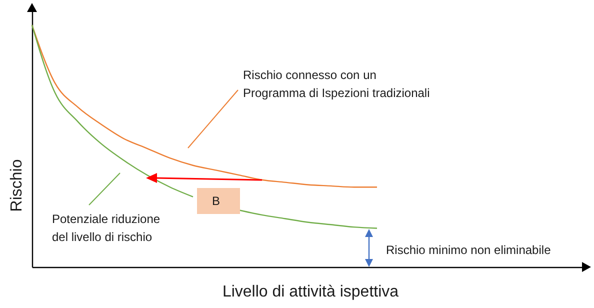  What do you see at coordinates (468, 250) in the screenshot?
I see `annotation: Rischio minimo non eliminabile` at bounding box center [468, 250].